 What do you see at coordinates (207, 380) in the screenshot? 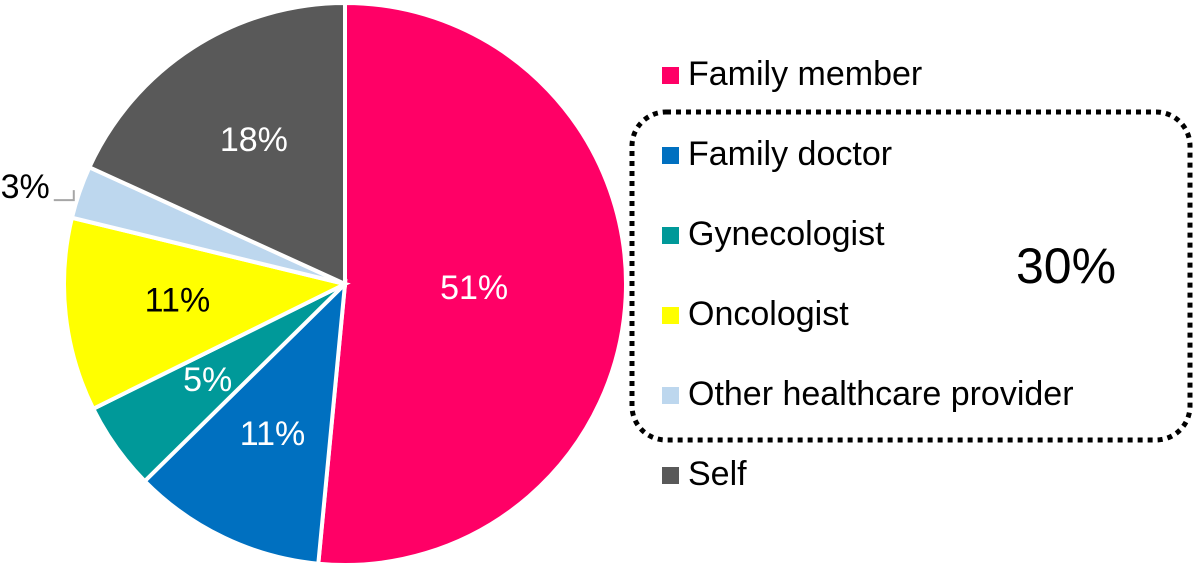
I see `data-label: 5%` at bounding box center [207, 380].